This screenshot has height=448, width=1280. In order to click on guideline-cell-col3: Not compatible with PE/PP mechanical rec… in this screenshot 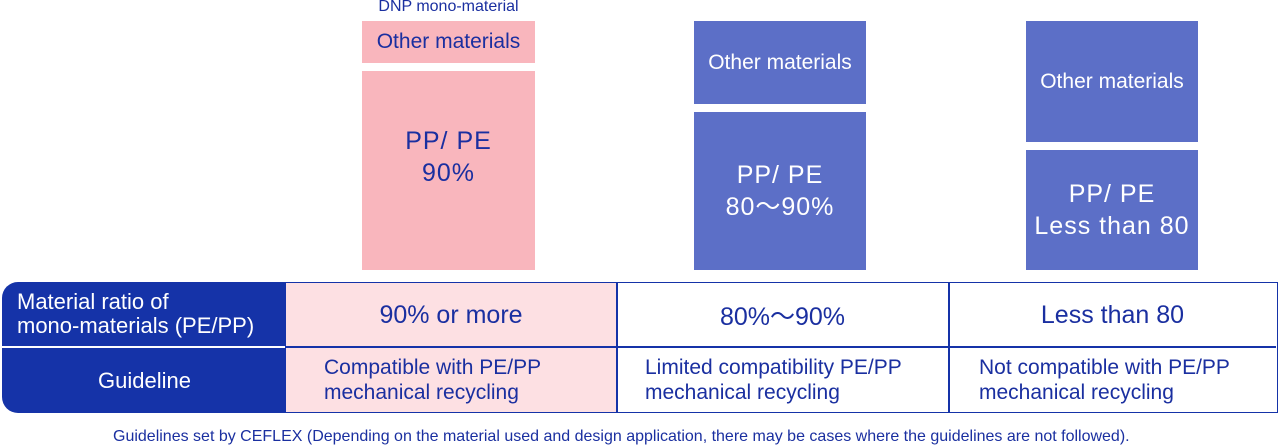, I will do `click(1104, 380)`.